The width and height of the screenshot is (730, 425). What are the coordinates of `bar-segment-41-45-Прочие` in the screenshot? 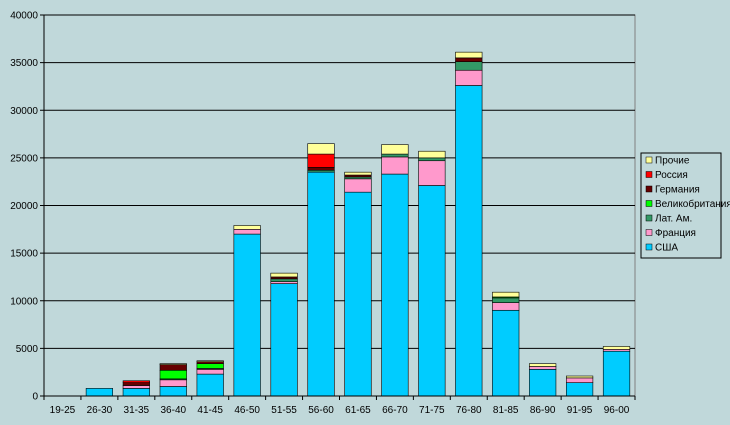 It's located at (210, 361).